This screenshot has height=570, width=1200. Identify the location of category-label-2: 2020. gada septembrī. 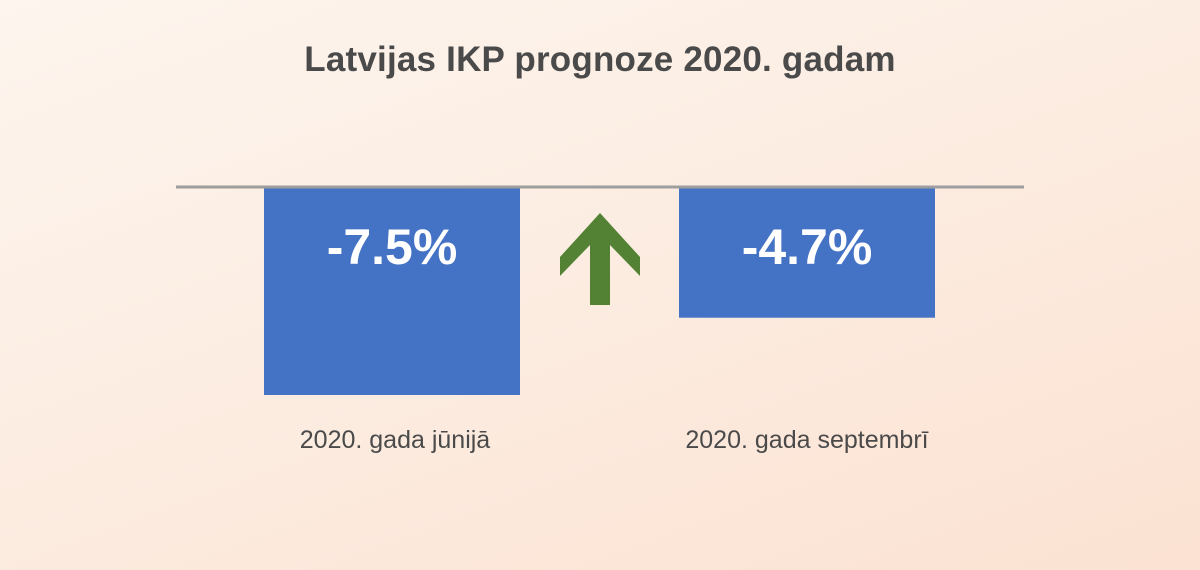
(806, 440).